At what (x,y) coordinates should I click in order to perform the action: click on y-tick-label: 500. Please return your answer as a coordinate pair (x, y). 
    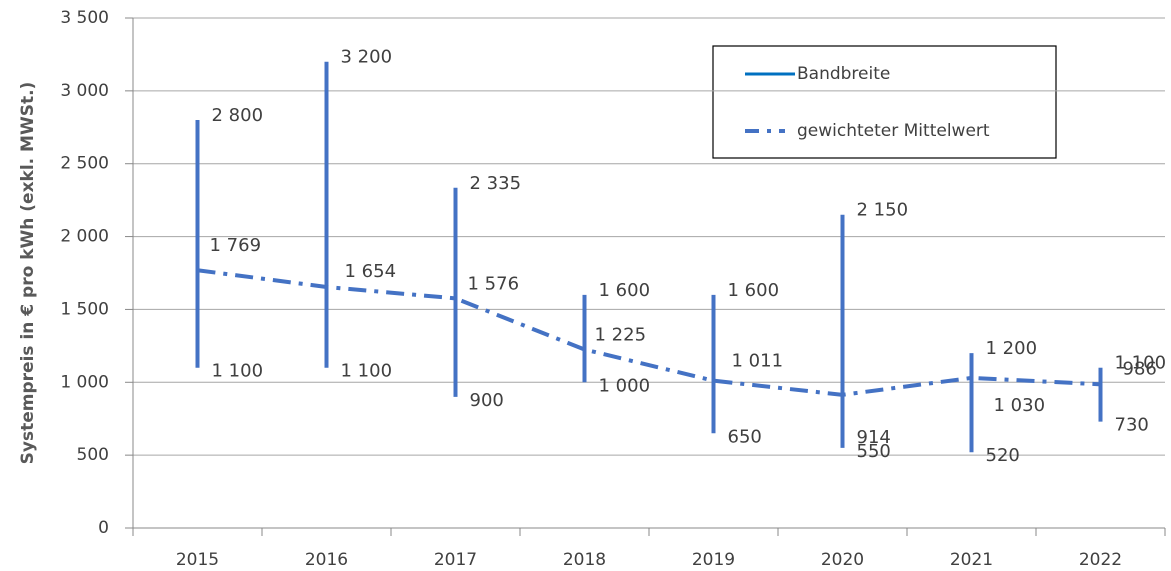
    Looking at the image, I should click on (93, 455).